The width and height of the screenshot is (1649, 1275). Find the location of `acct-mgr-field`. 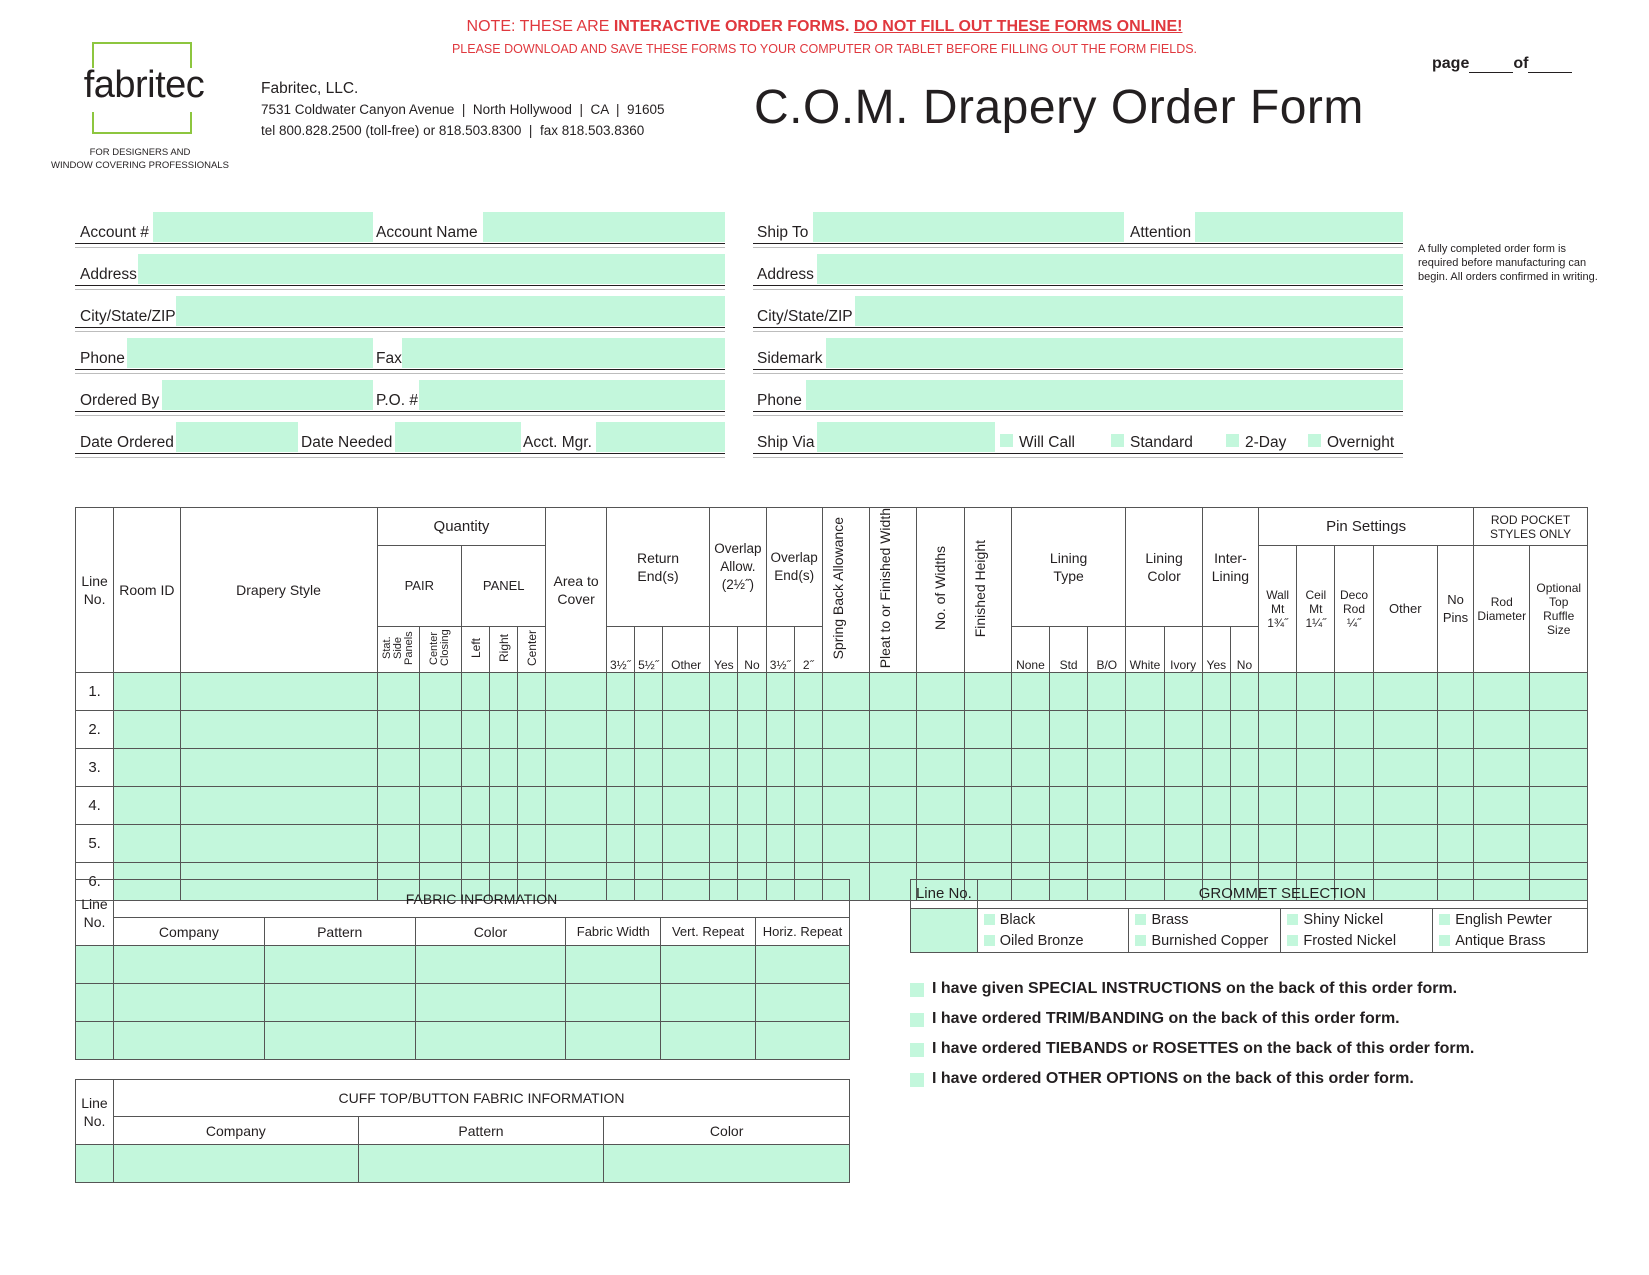

acct-mgr-field is located at coordinates (660, 437).